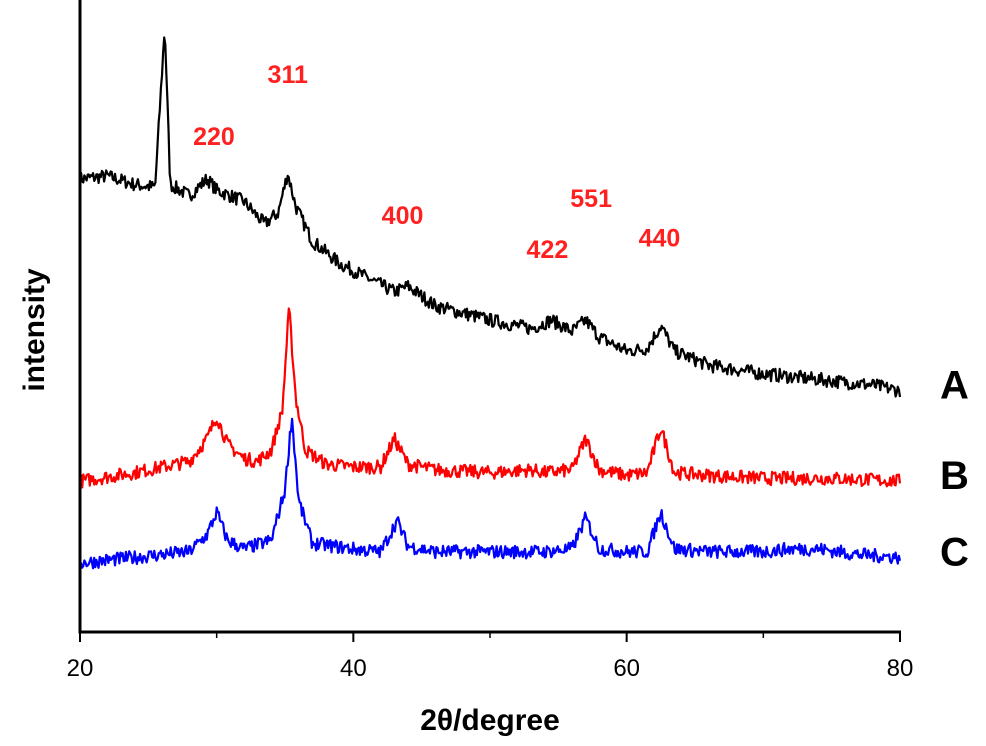  I want to click on series-label-b: B, so click(954, 476).